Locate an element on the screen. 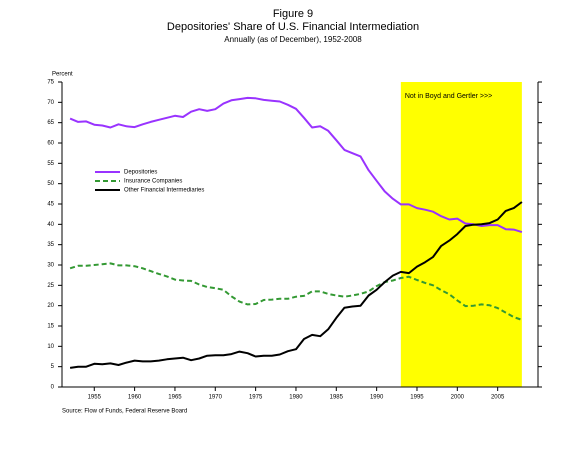 Image resolution: width=587 pixels, height=454 pixels. y-tick-label: 0 is located at coordinates (53, 388).